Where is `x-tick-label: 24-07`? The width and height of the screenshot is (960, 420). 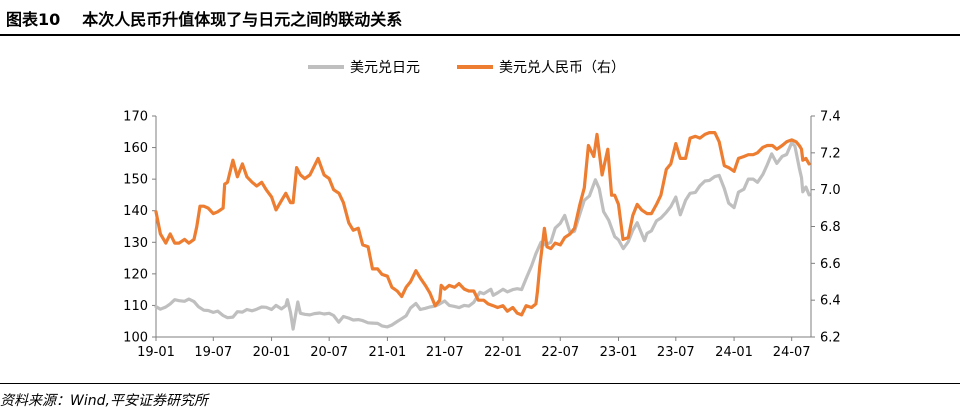
x-tick-label: 24-07 is located at coordinates (792, 352).